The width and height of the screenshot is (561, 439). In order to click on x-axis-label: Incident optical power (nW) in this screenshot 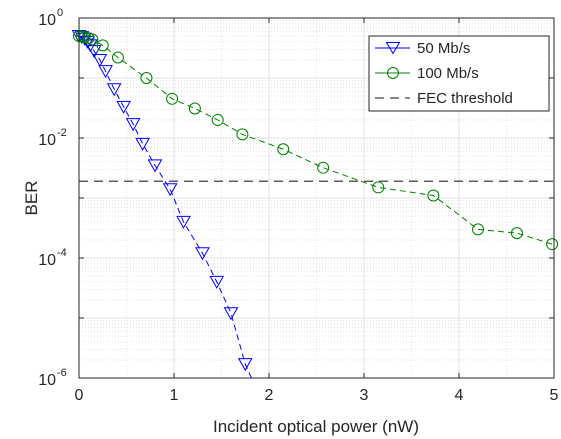, I will do `click(316, 426)`.